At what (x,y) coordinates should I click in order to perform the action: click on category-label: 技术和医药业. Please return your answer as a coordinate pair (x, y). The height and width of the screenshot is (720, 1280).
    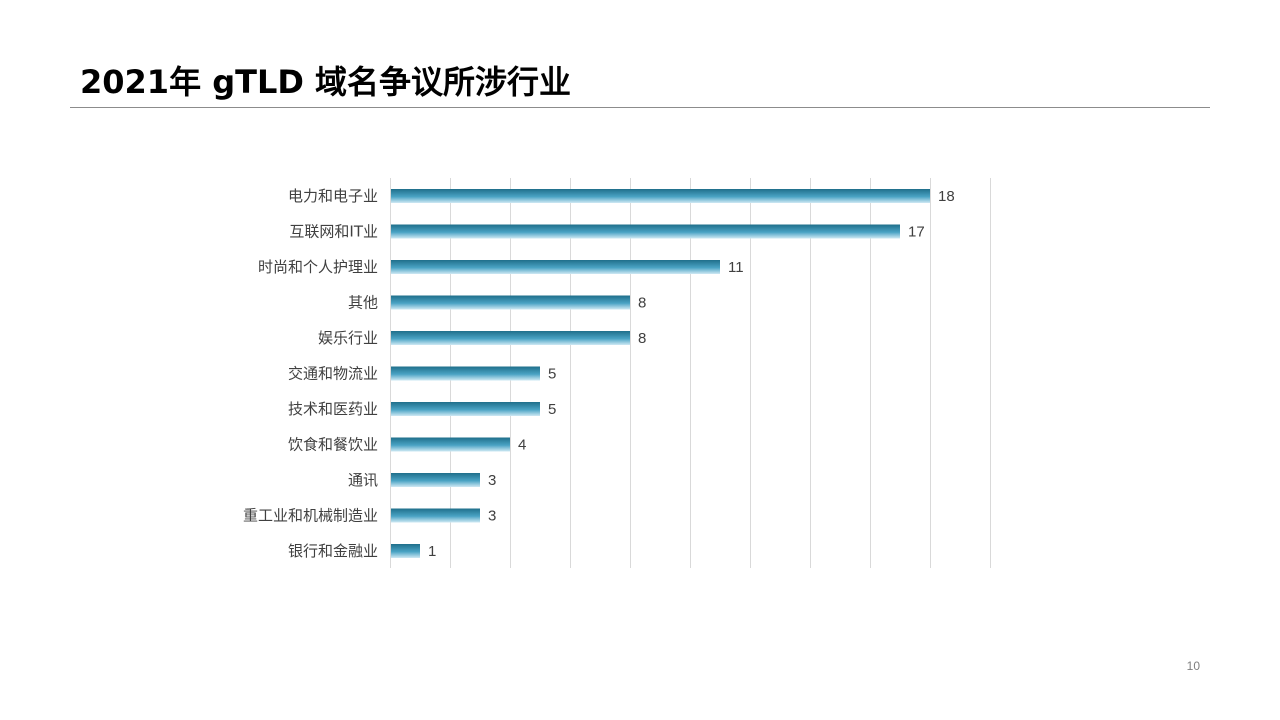
    Looking at the image, I should click on (333, 409).